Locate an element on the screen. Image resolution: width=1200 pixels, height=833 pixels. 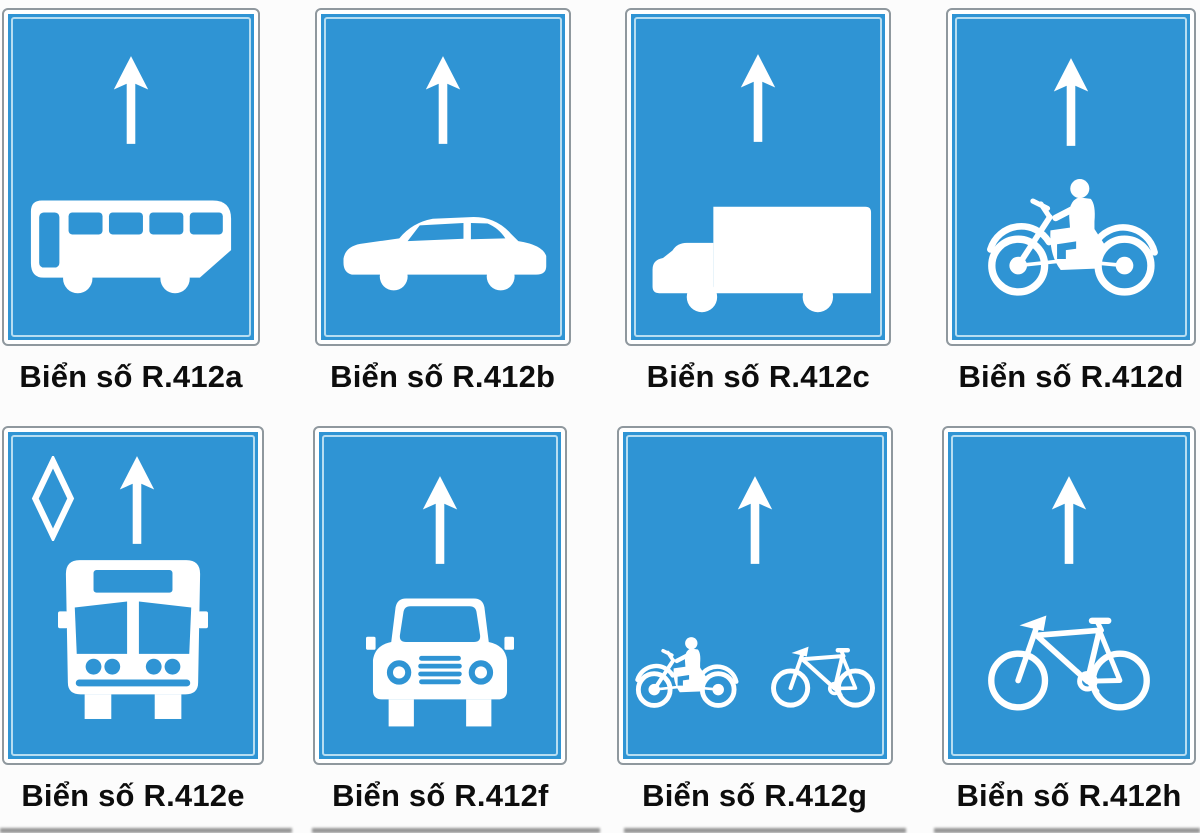
car-front-icon is located at coordinates (440, 662).